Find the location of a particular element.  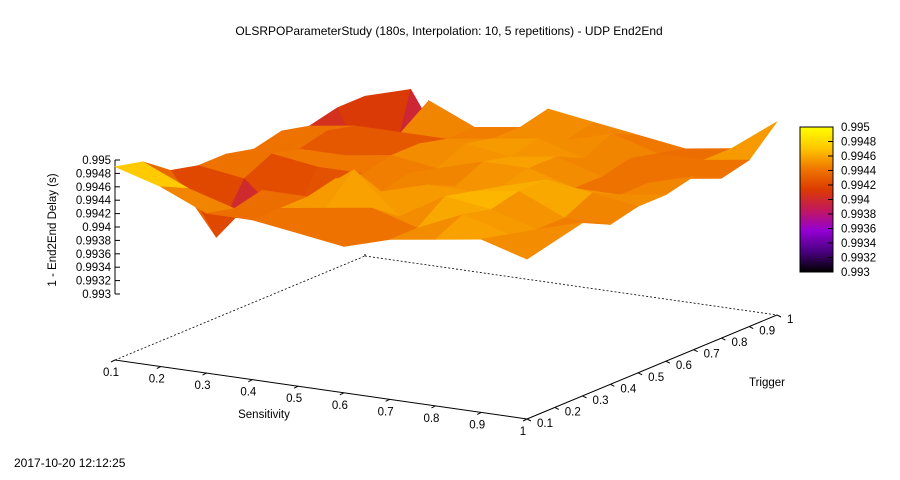

z-tick-label: 0.9932 is located at coordinates (93, 282).